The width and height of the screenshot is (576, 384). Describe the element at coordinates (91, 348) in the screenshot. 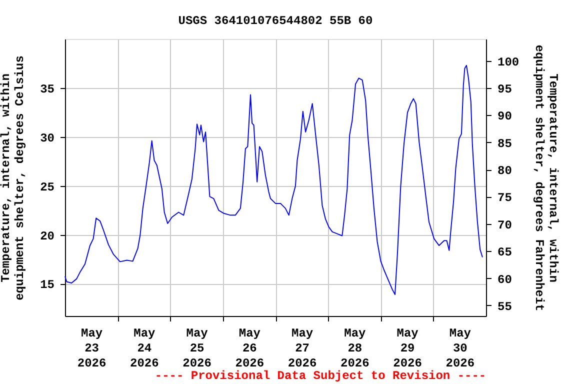

I see `x-tick-label: May 23 2026` at that location.